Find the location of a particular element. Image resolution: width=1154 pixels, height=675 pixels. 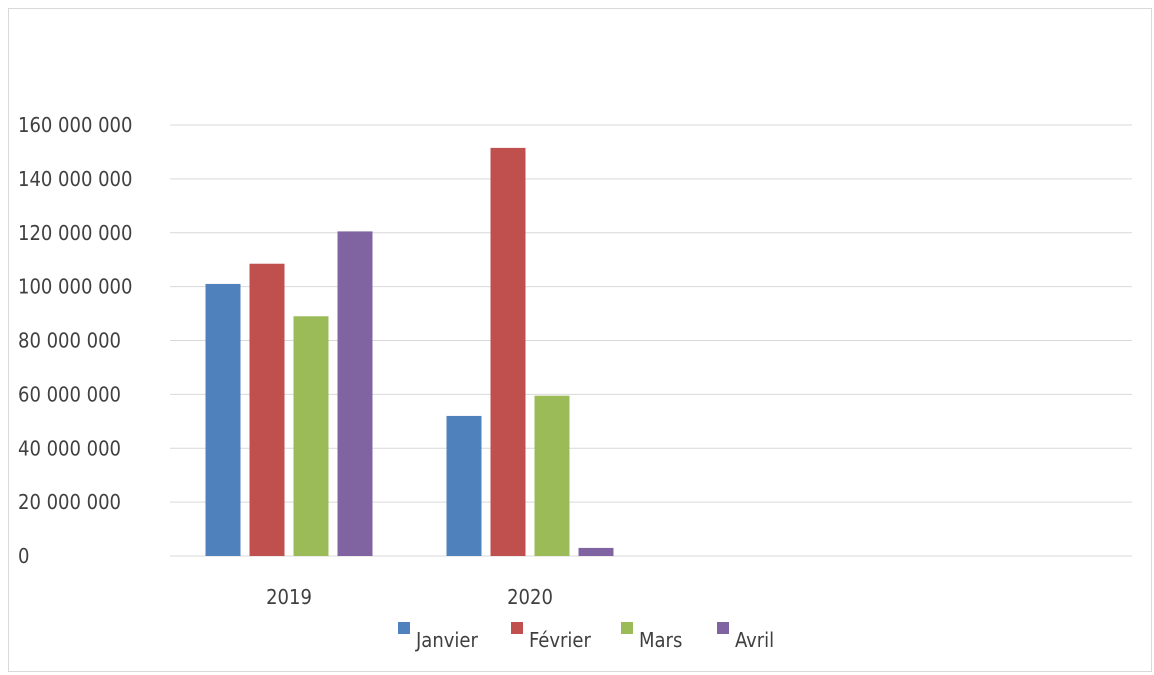

bar-mars-2020 is located at coordinates (552, 475).